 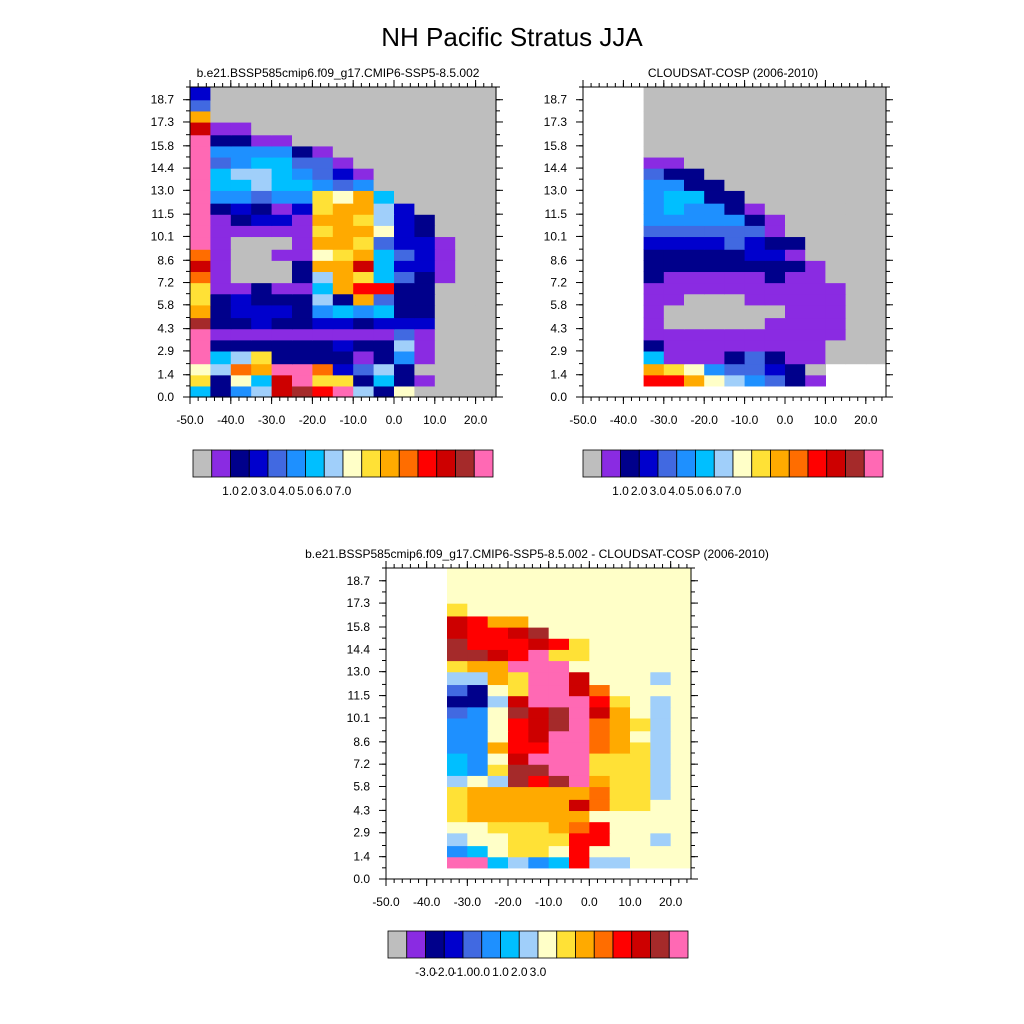 I want to click on y-tick-label: 5.8, so click(x=558, y=305).